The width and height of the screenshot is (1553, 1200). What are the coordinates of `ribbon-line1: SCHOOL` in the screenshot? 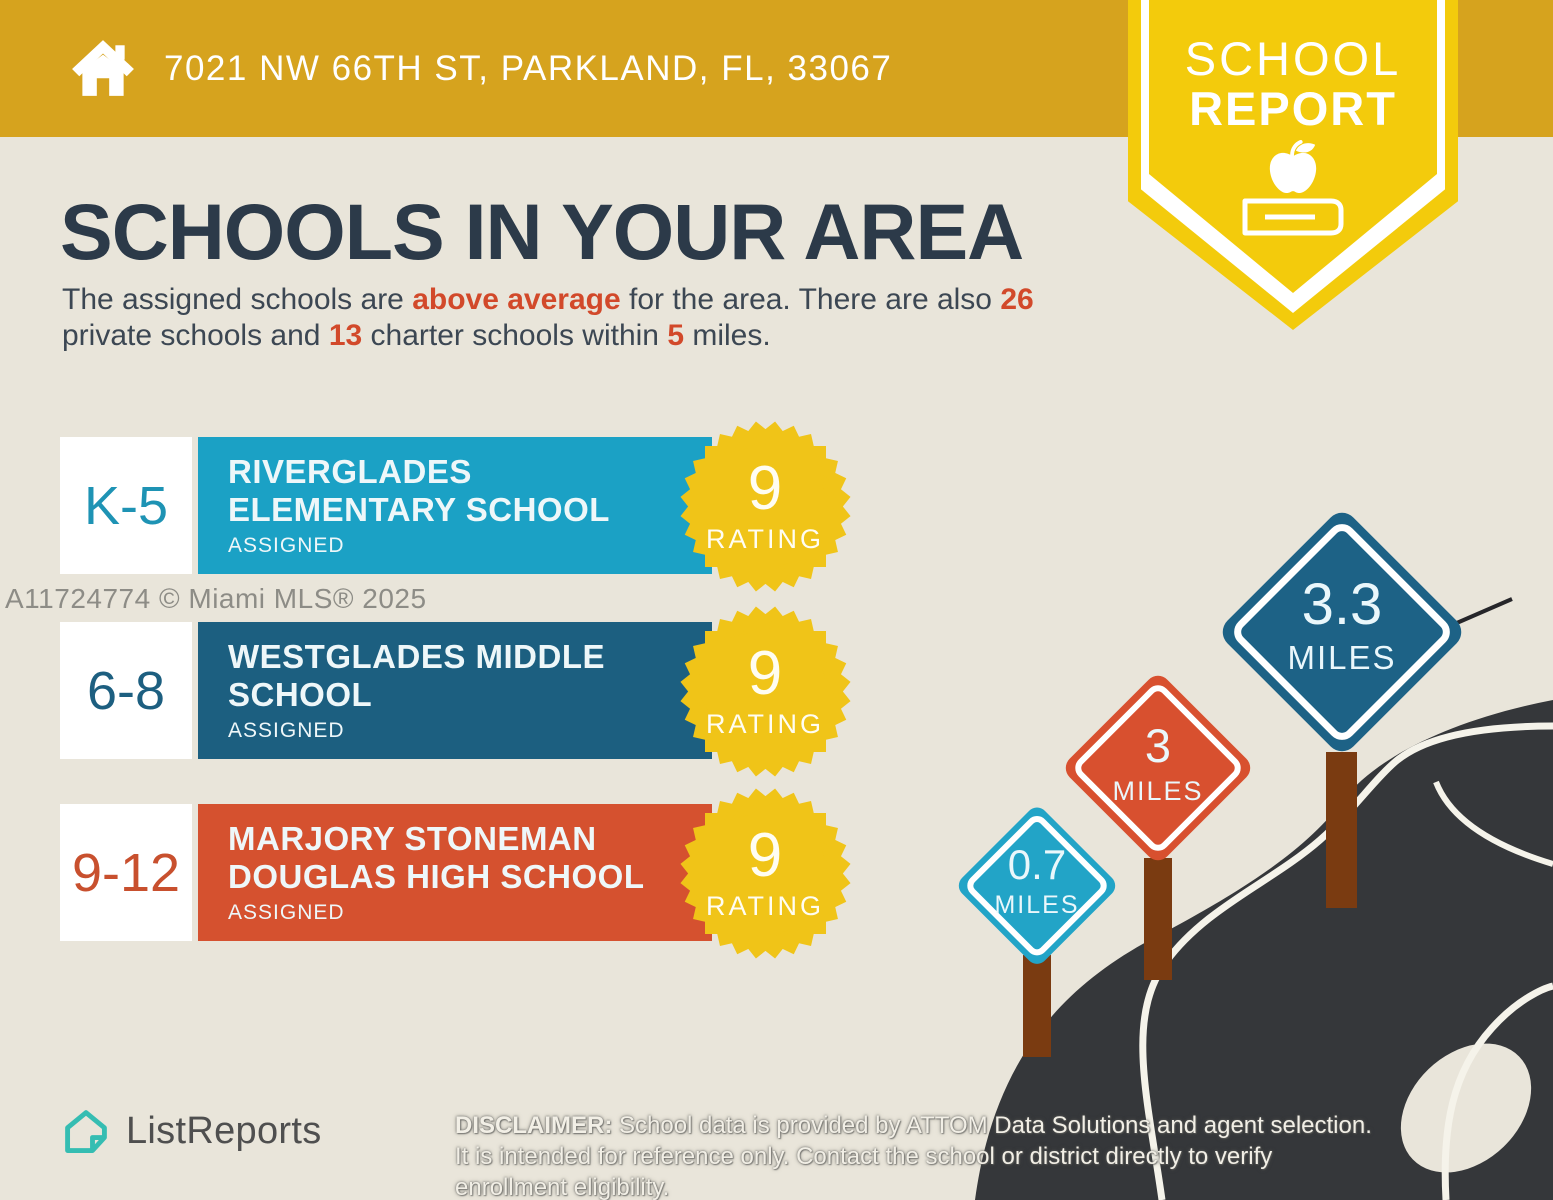 It's located at (1293, 58).